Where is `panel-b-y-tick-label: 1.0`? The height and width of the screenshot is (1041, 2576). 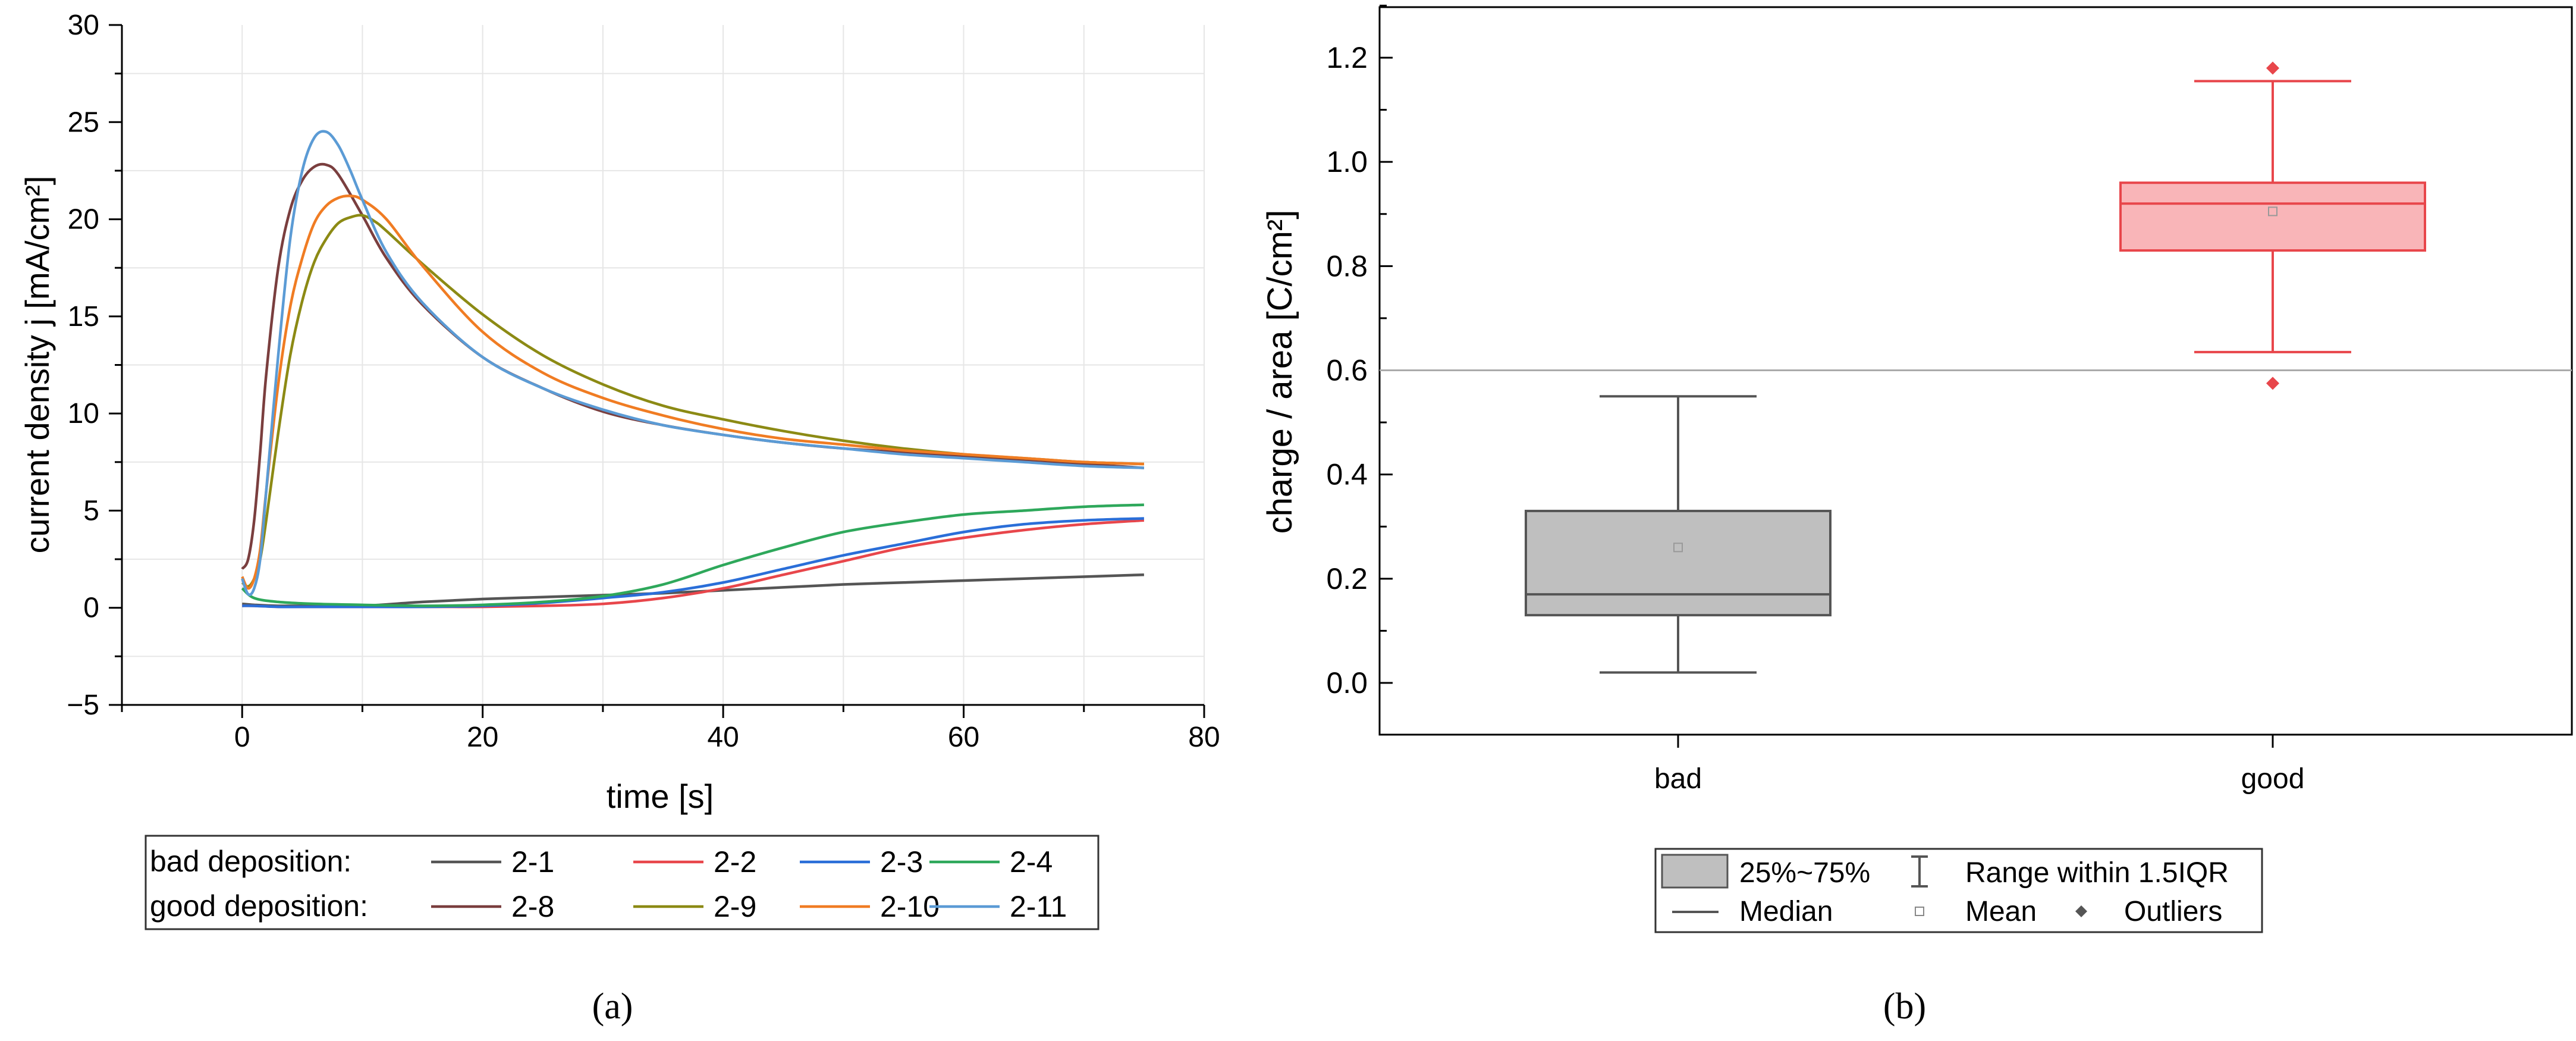 panel-b-y-tick-label: 1.0 is located at coordinates (1347, 161).